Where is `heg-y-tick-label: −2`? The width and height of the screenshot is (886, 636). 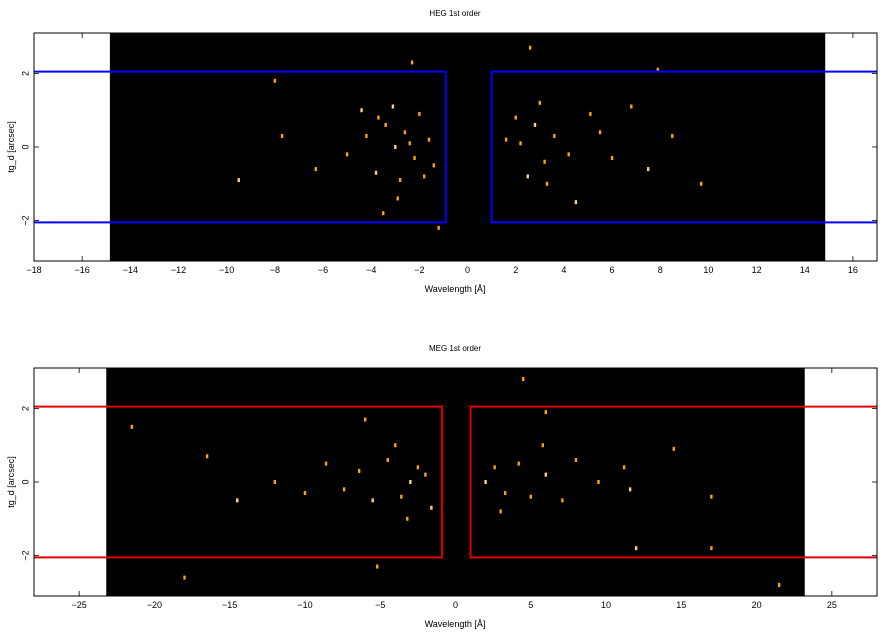
heg-y-tick-label: −2 is located at coordinates (25, 220).